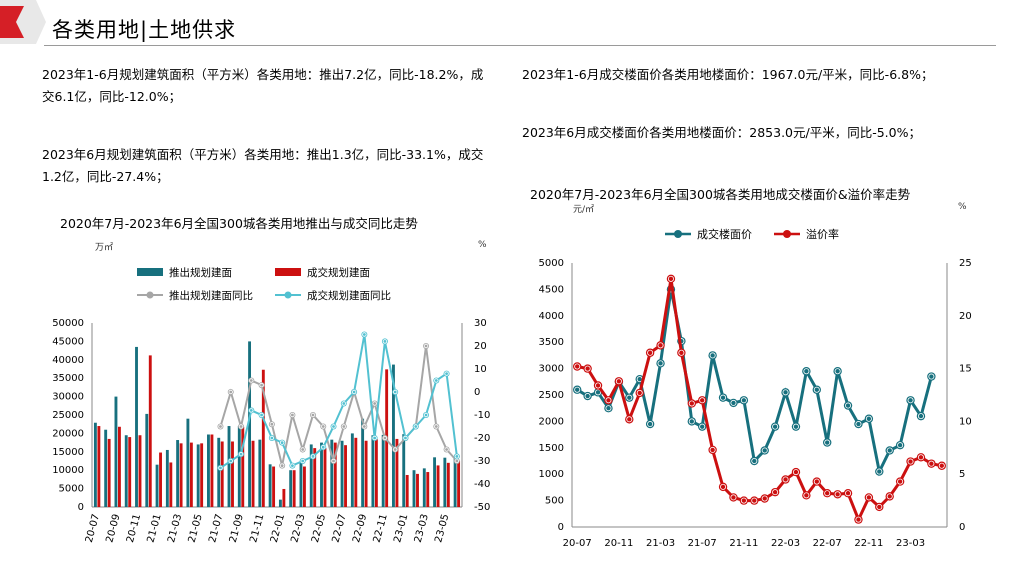 Image resolution: width=1024 pixels, height=576 pixels. What do you see at coordinates (81, 507) in the screenshot?
I see `y-tick-label: 0` at bounding box center [81, 507].